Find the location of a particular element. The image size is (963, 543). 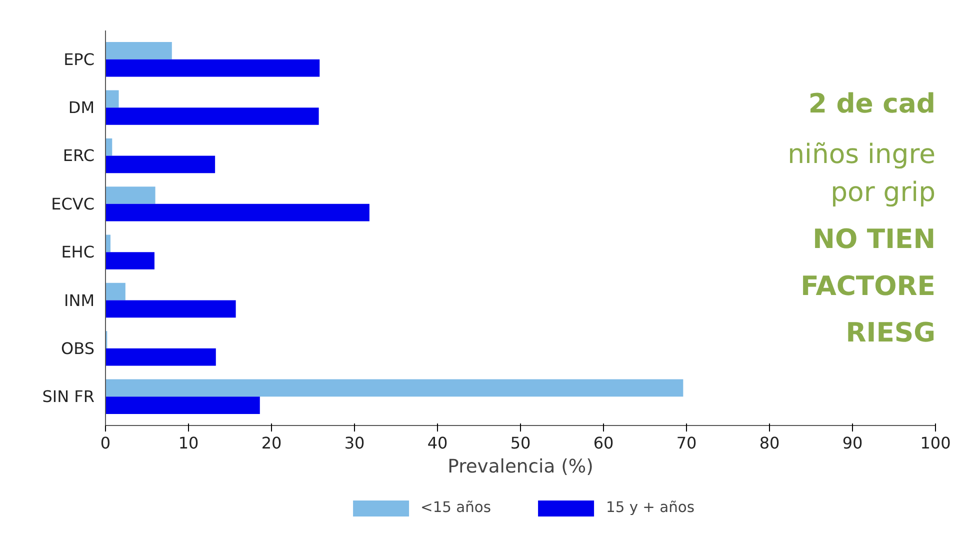

y-tick-label: OBS is located at coordinates (78, 348).